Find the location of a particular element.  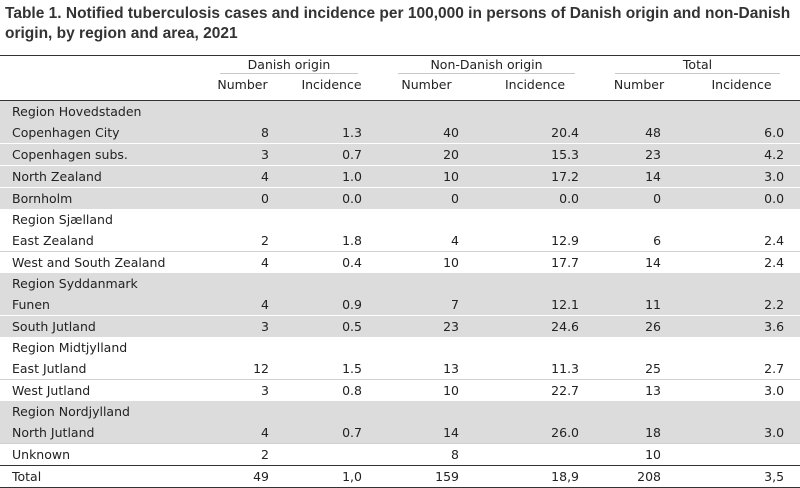

incidence-cell: 1.5 is located at coordinates (352, 368).